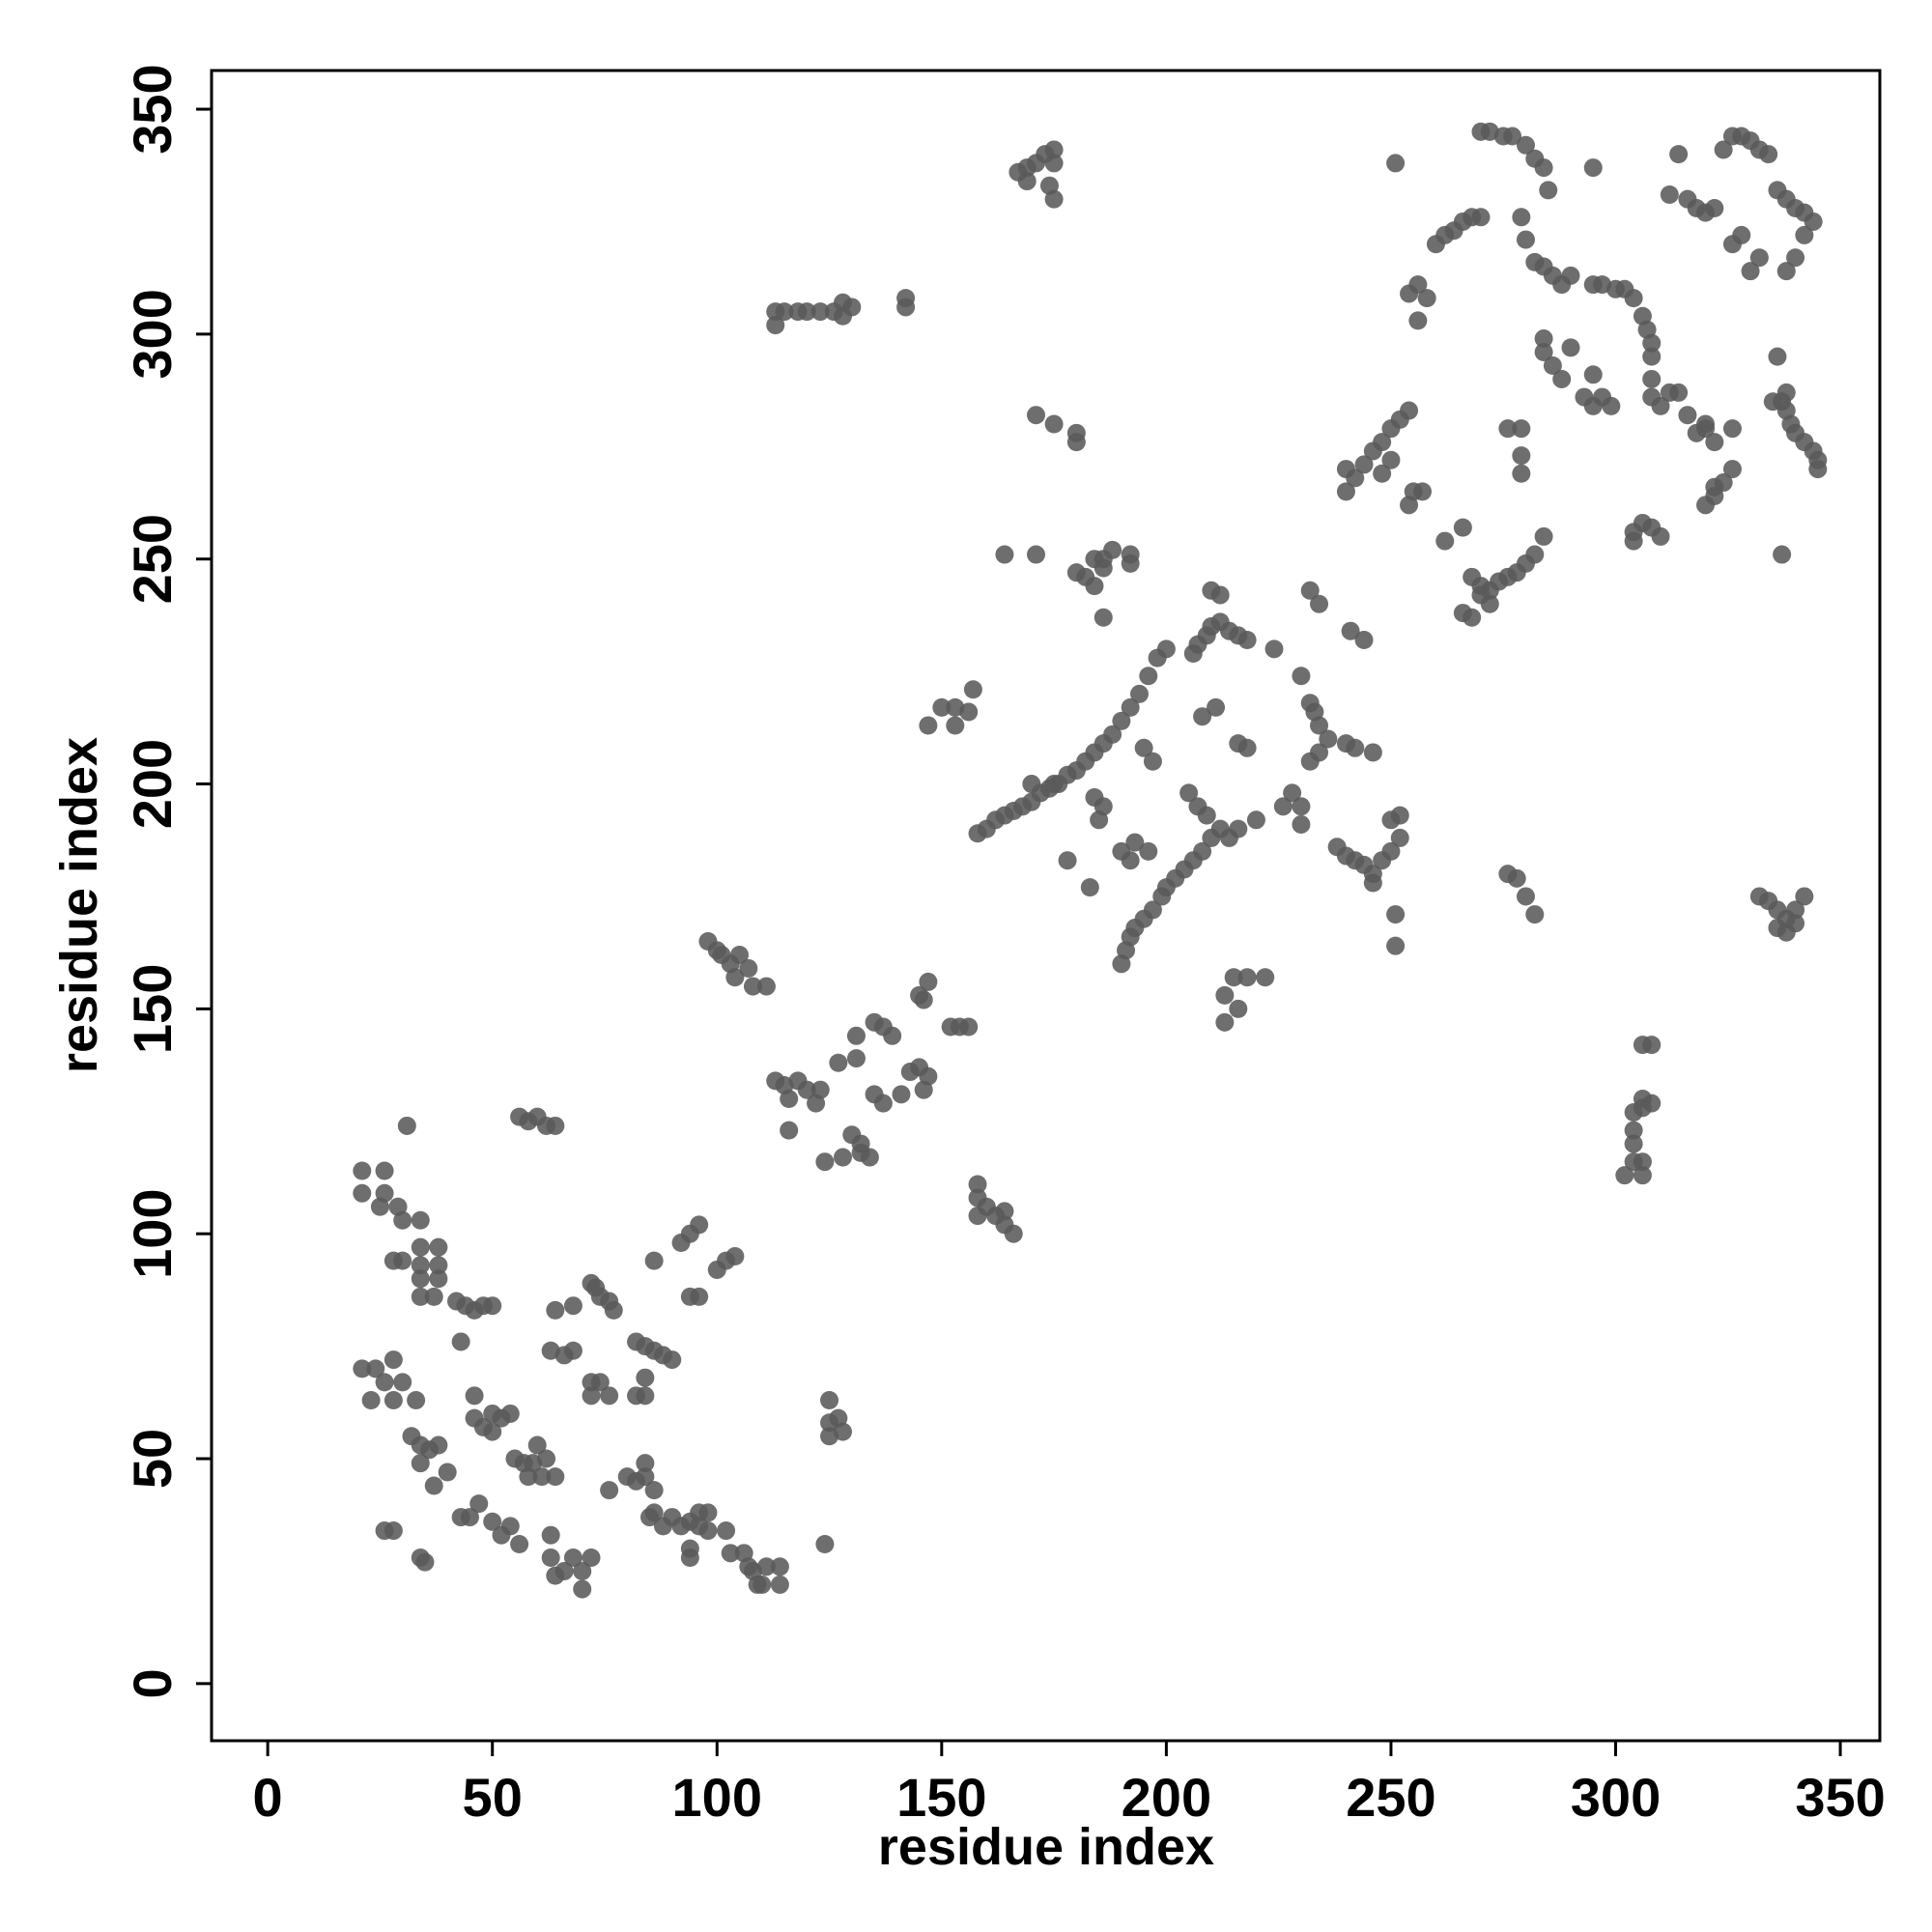  Describe the element at coordinates (268, 1797) in the screenshot. I see `x-tick-label: 0` at that location.